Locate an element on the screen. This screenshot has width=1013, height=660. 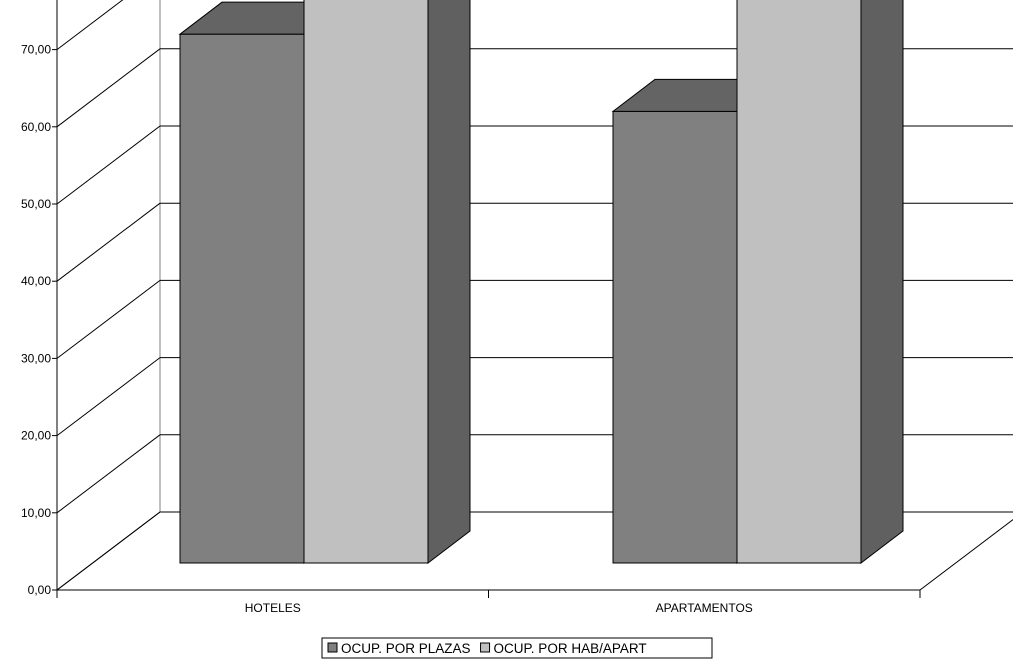
x-tick-label: HOTELES is located at coordinates (273, 608).